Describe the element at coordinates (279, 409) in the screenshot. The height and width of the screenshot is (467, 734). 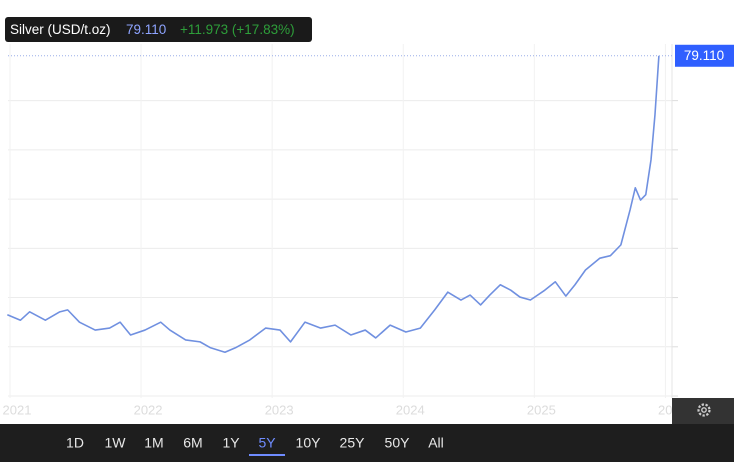
I see `x-tick-label: 2023` at that location.